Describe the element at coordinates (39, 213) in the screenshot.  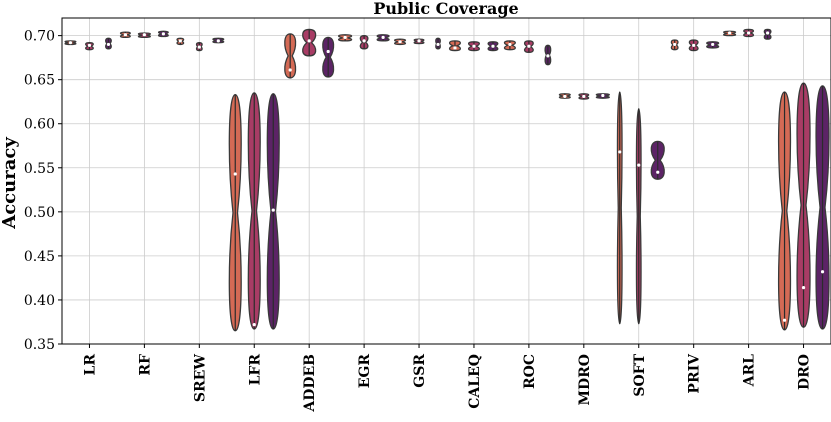
I see `y-tick-label: 0.50` at that location.